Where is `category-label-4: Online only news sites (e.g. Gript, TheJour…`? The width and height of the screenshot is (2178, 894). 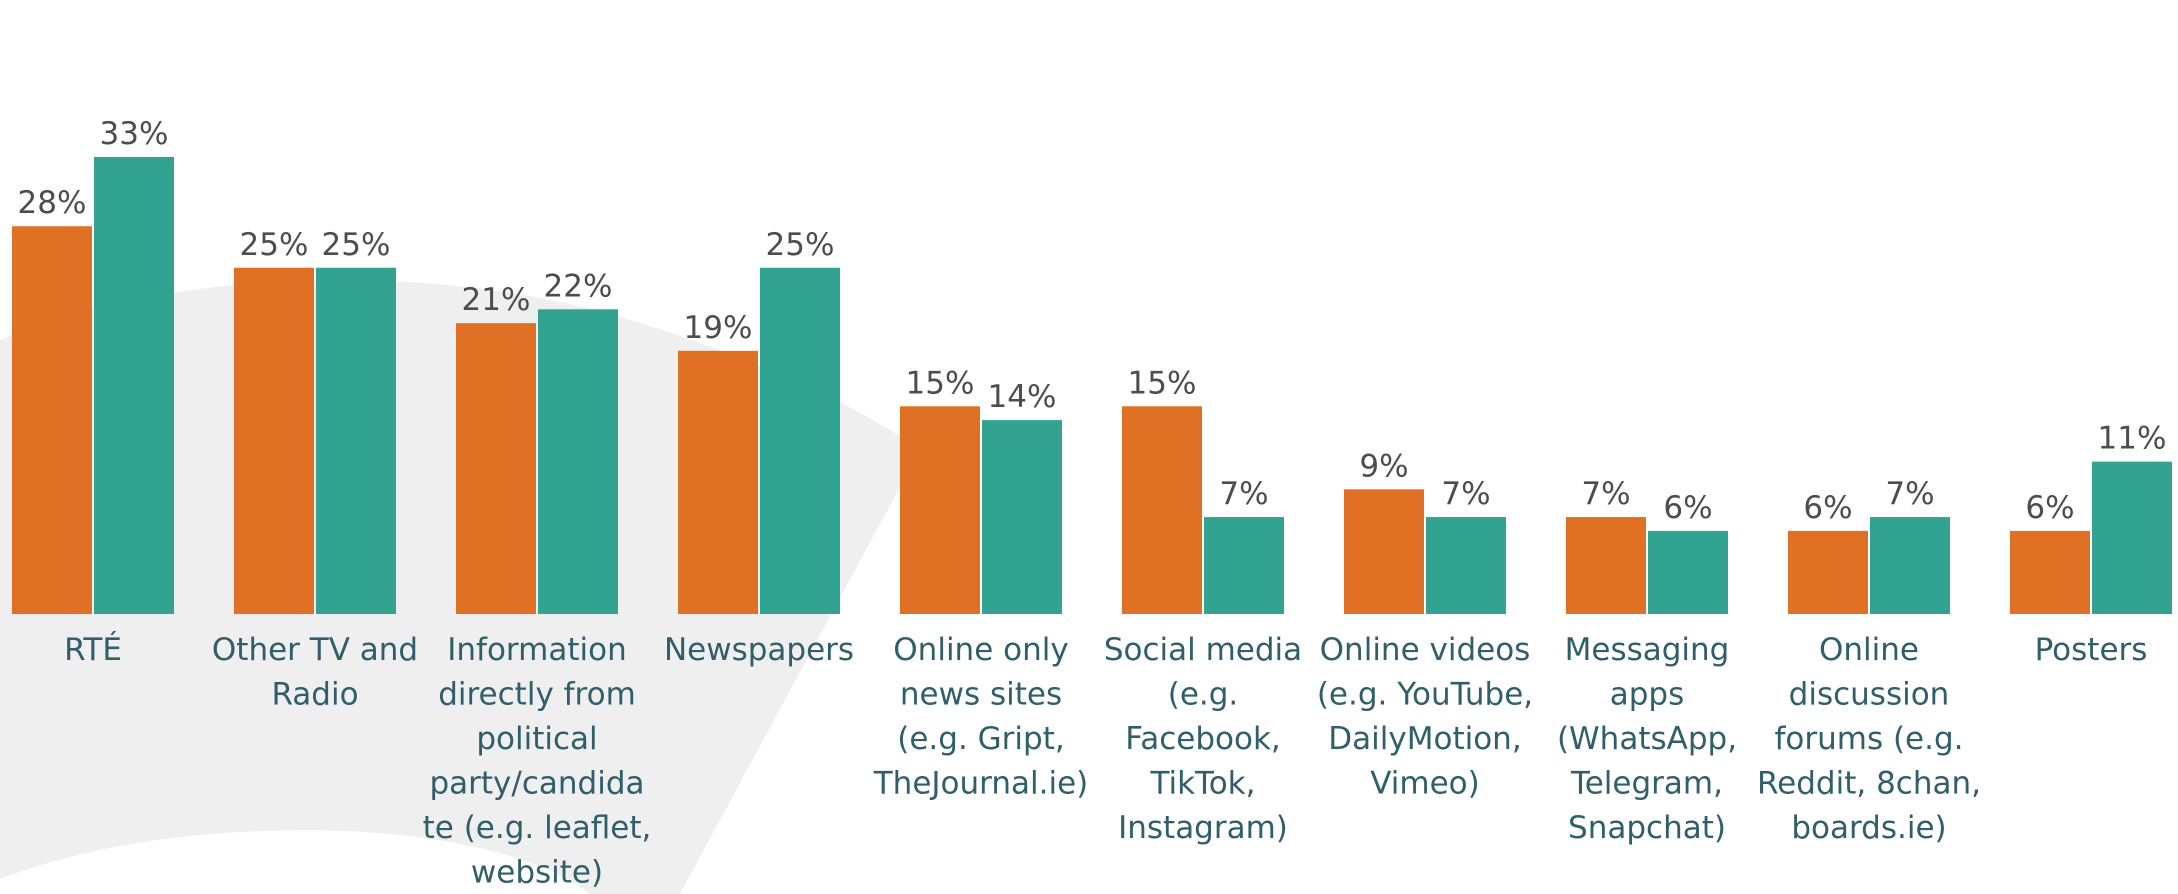
category-label-4: Online only news sites (e.g. Gript, TheJour… is located at coordinates (981, 717).